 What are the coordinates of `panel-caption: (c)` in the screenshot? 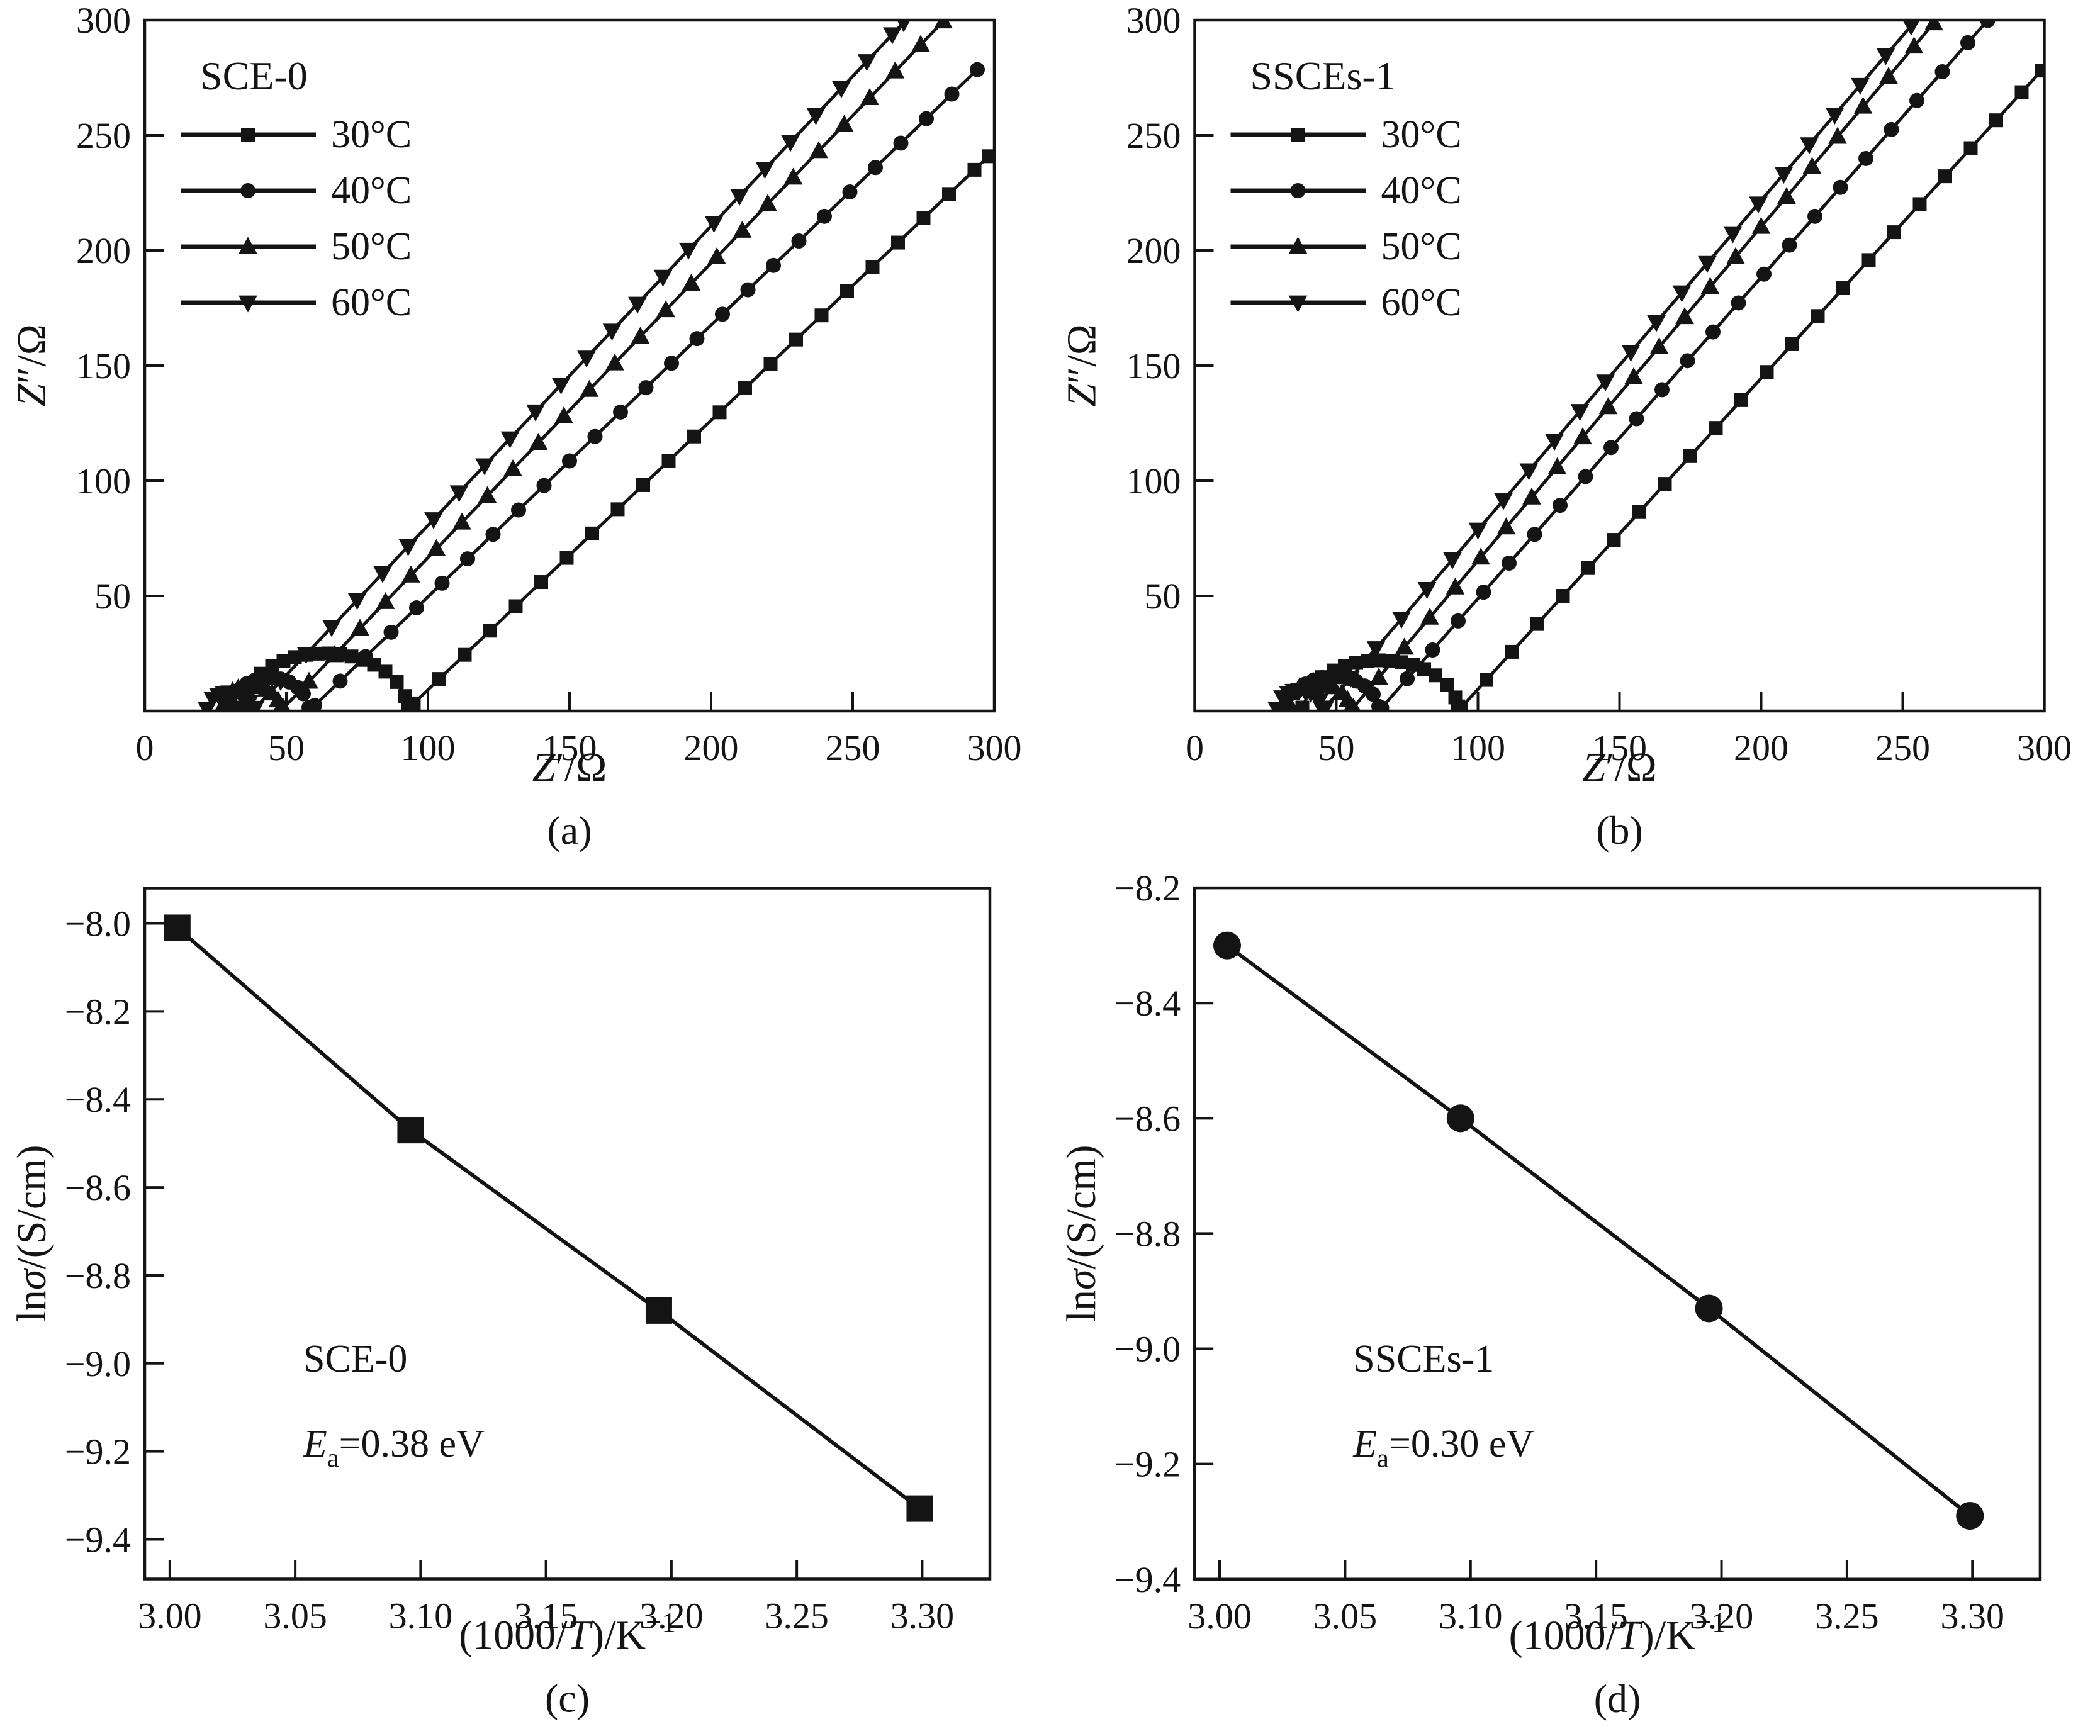 It's located at (567, 1698).